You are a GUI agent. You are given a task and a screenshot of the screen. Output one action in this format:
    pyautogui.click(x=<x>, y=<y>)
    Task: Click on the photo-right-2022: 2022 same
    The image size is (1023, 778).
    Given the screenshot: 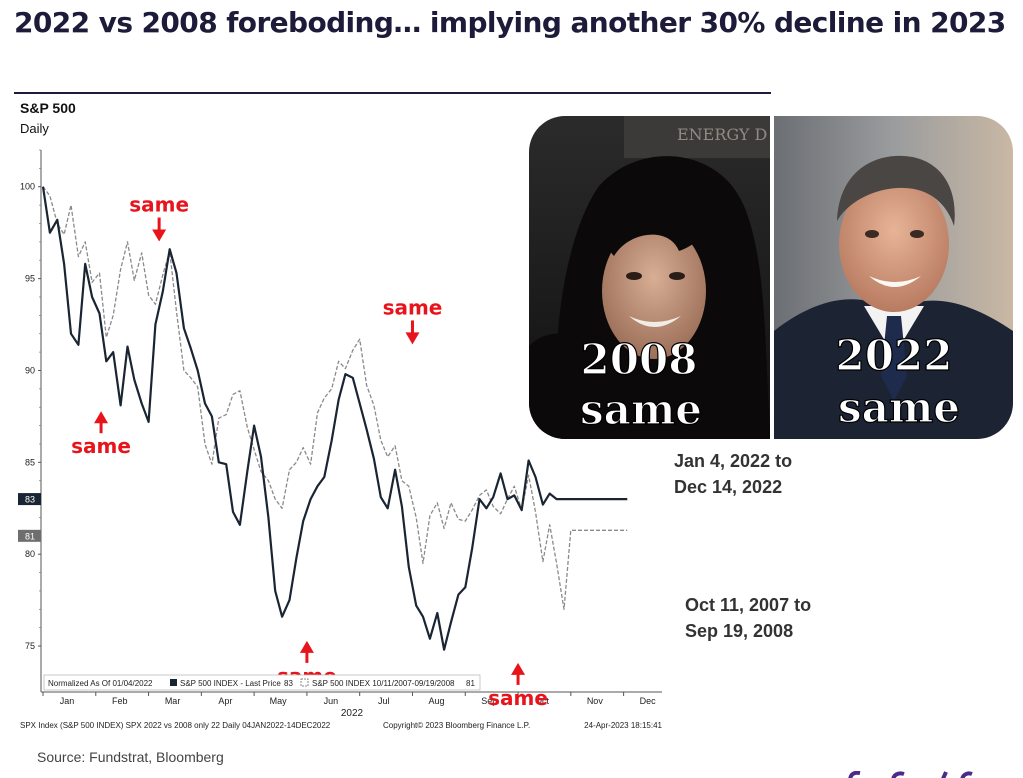 What is the action you would take?
    pyautogui.click(x=893, y=277)
    